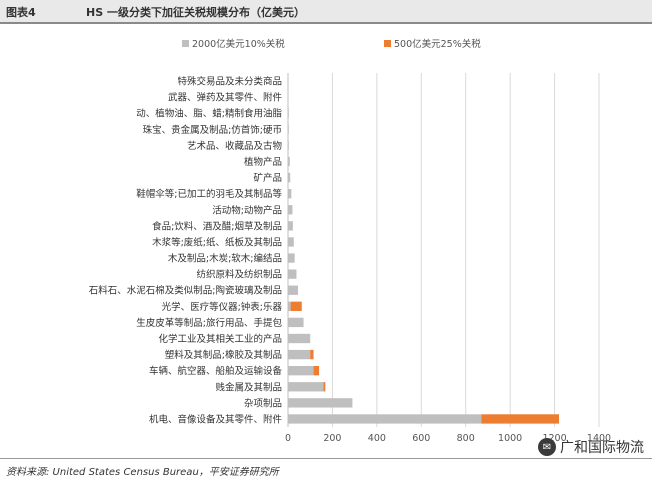 Image resolution: width=652 pixels, height=480 pixels. What do you see at coordinates (263, 162) in the screenshot?
I see `category-label: 植物产品` at bounding box center [263, 162].